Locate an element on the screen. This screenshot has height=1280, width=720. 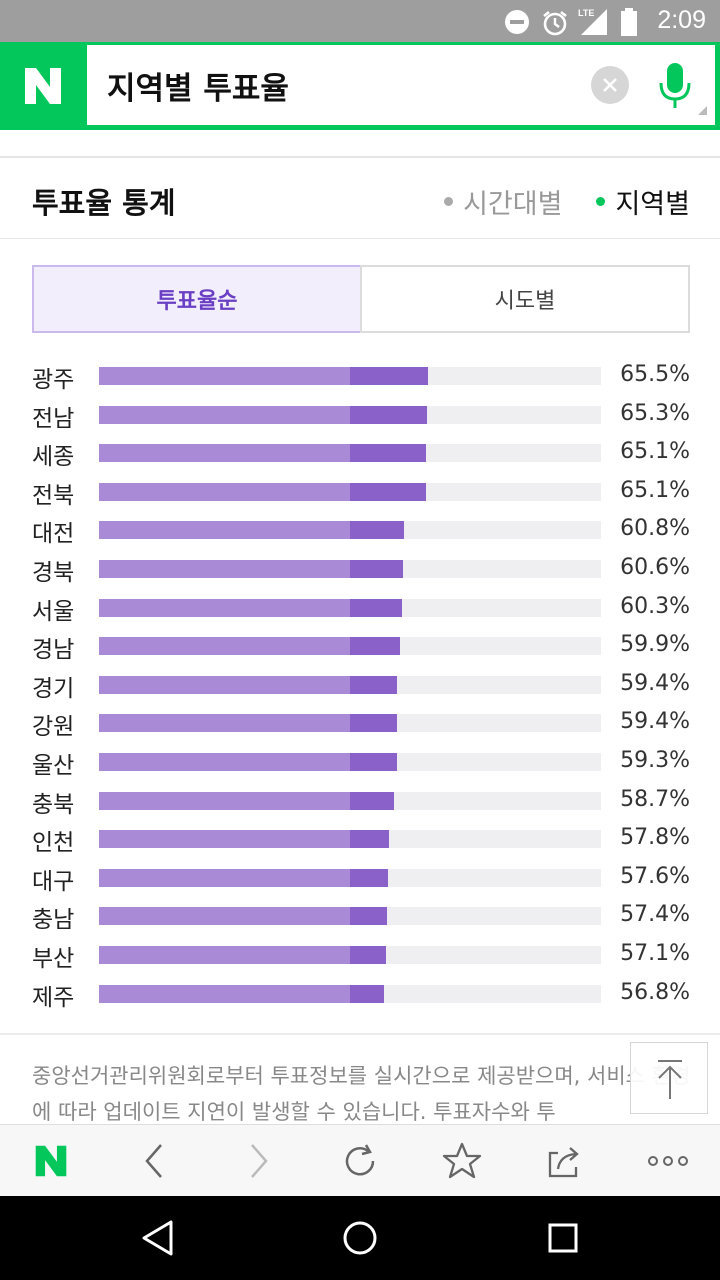
more-button is located at coordinates (668, 1161).